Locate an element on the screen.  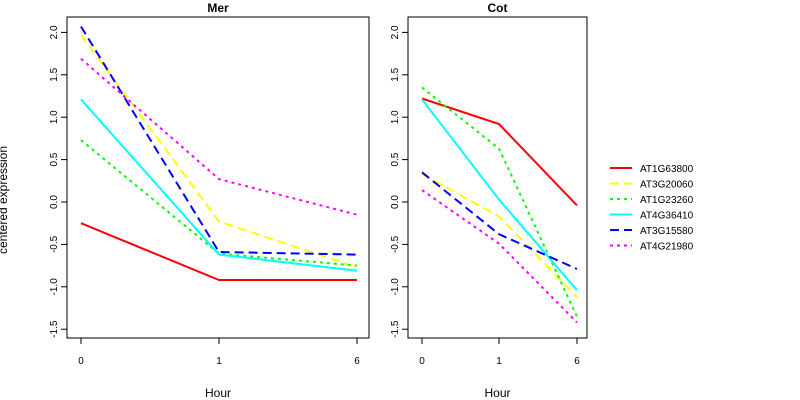
cot-line-at4g36410 is located at coordinates (499, 194).